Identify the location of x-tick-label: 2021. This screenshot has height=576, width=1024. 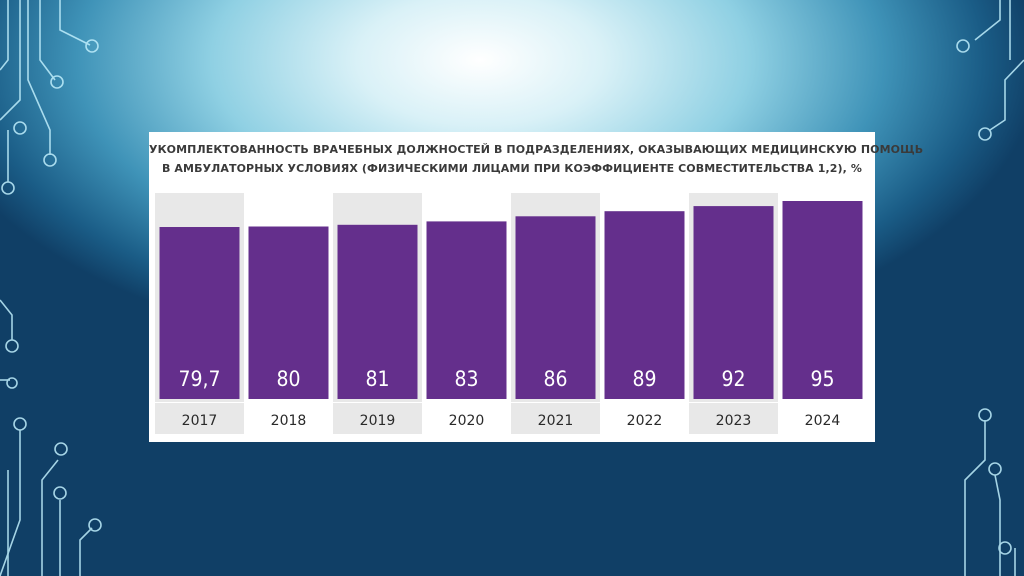
(556, 421).